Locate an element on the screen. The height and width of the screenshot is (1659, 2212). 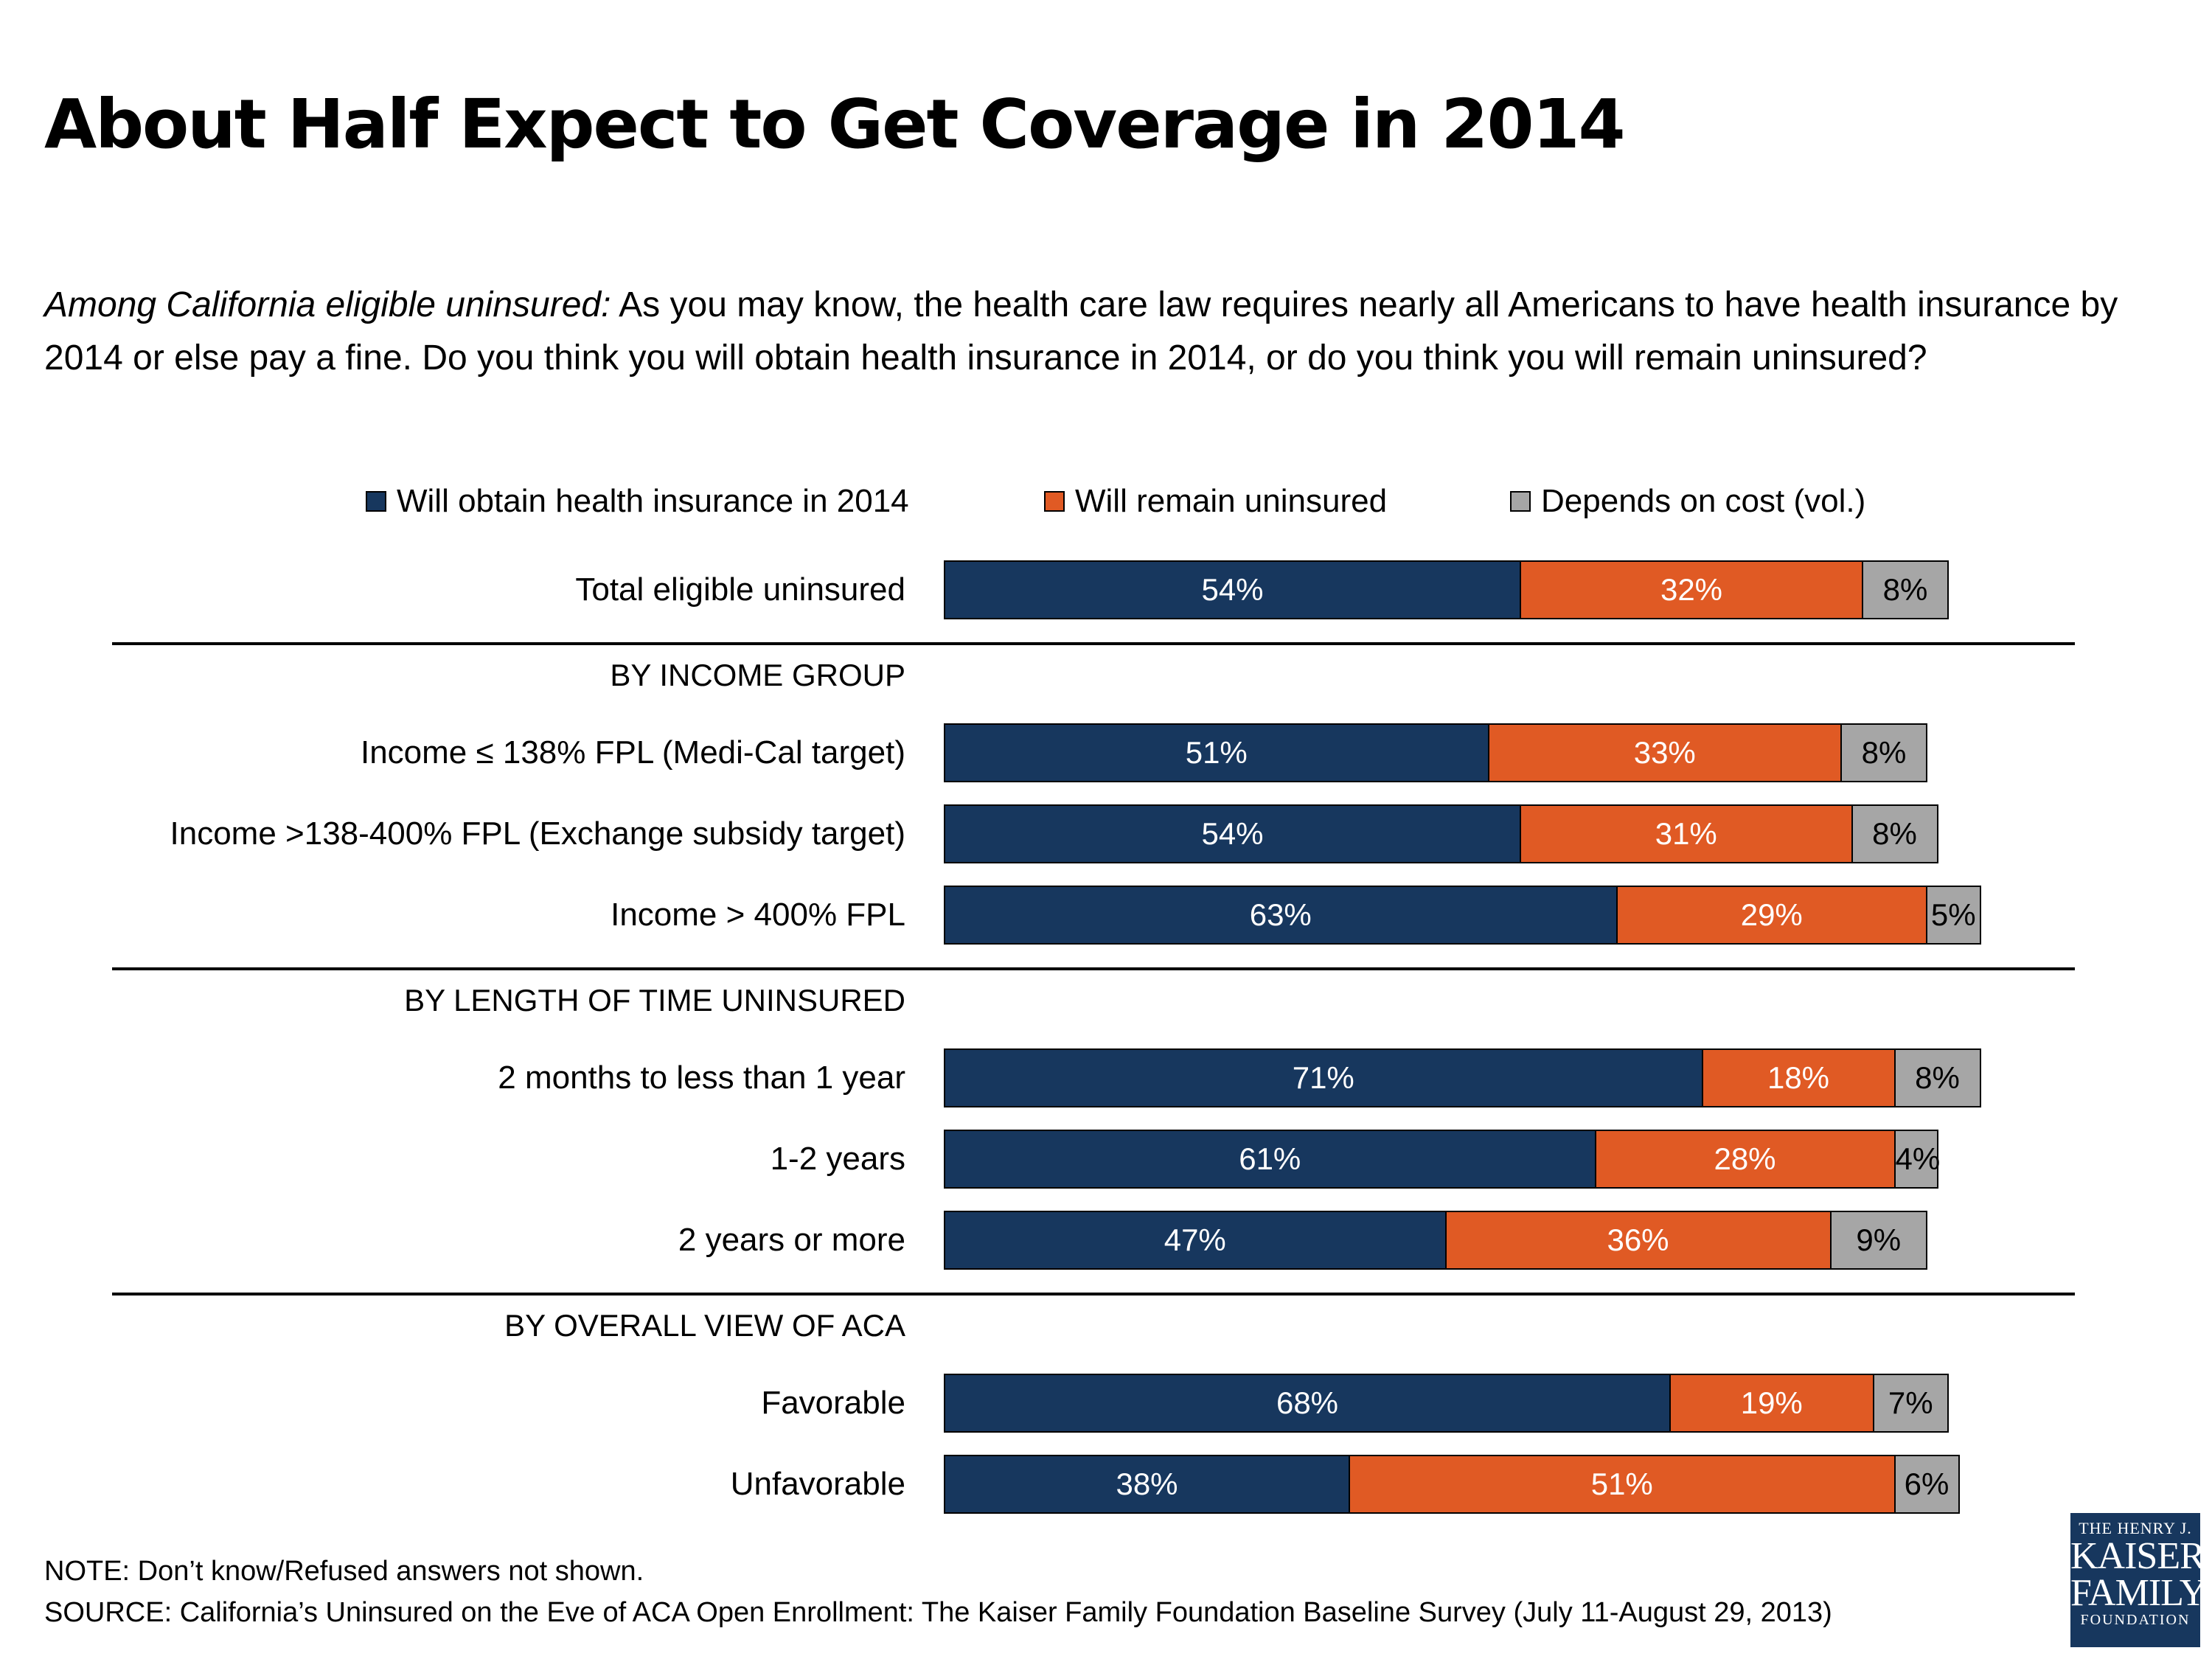
bar-segment-obtain: 47% is located at coordinates (1195, 1240).